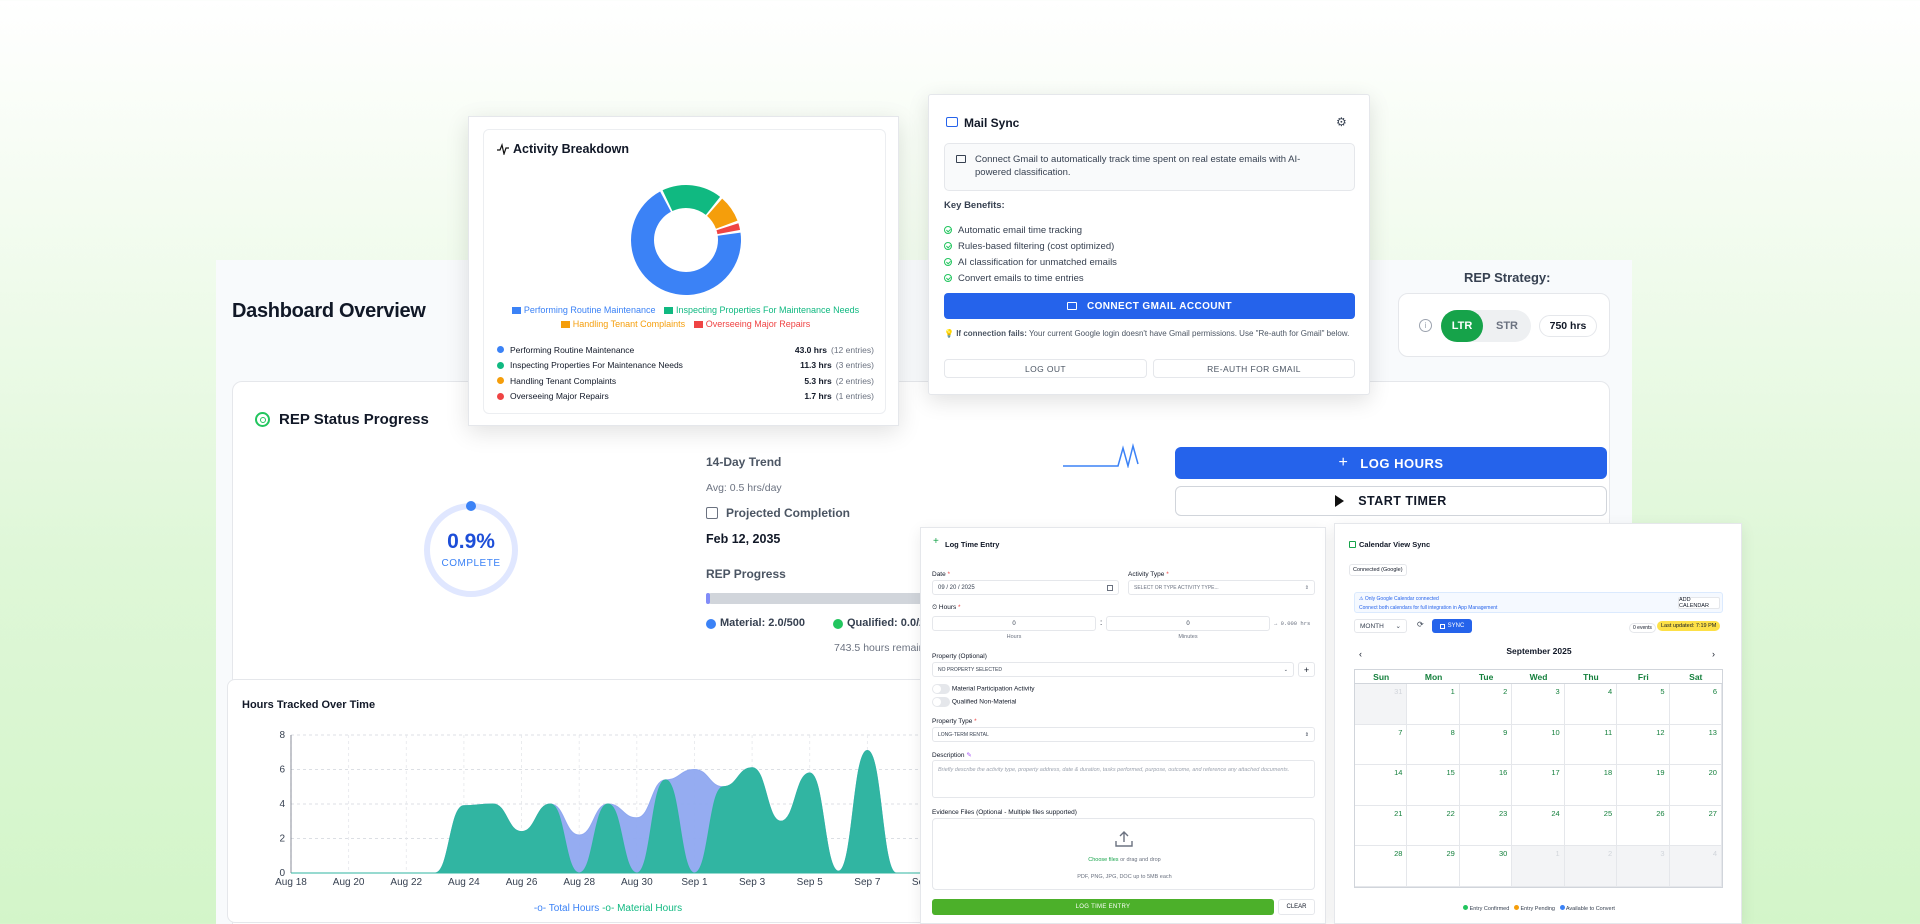  Describe the element at coordinates (1391, 501) in the screenshot. I see `start-timer-button: START TIMER` at that location.